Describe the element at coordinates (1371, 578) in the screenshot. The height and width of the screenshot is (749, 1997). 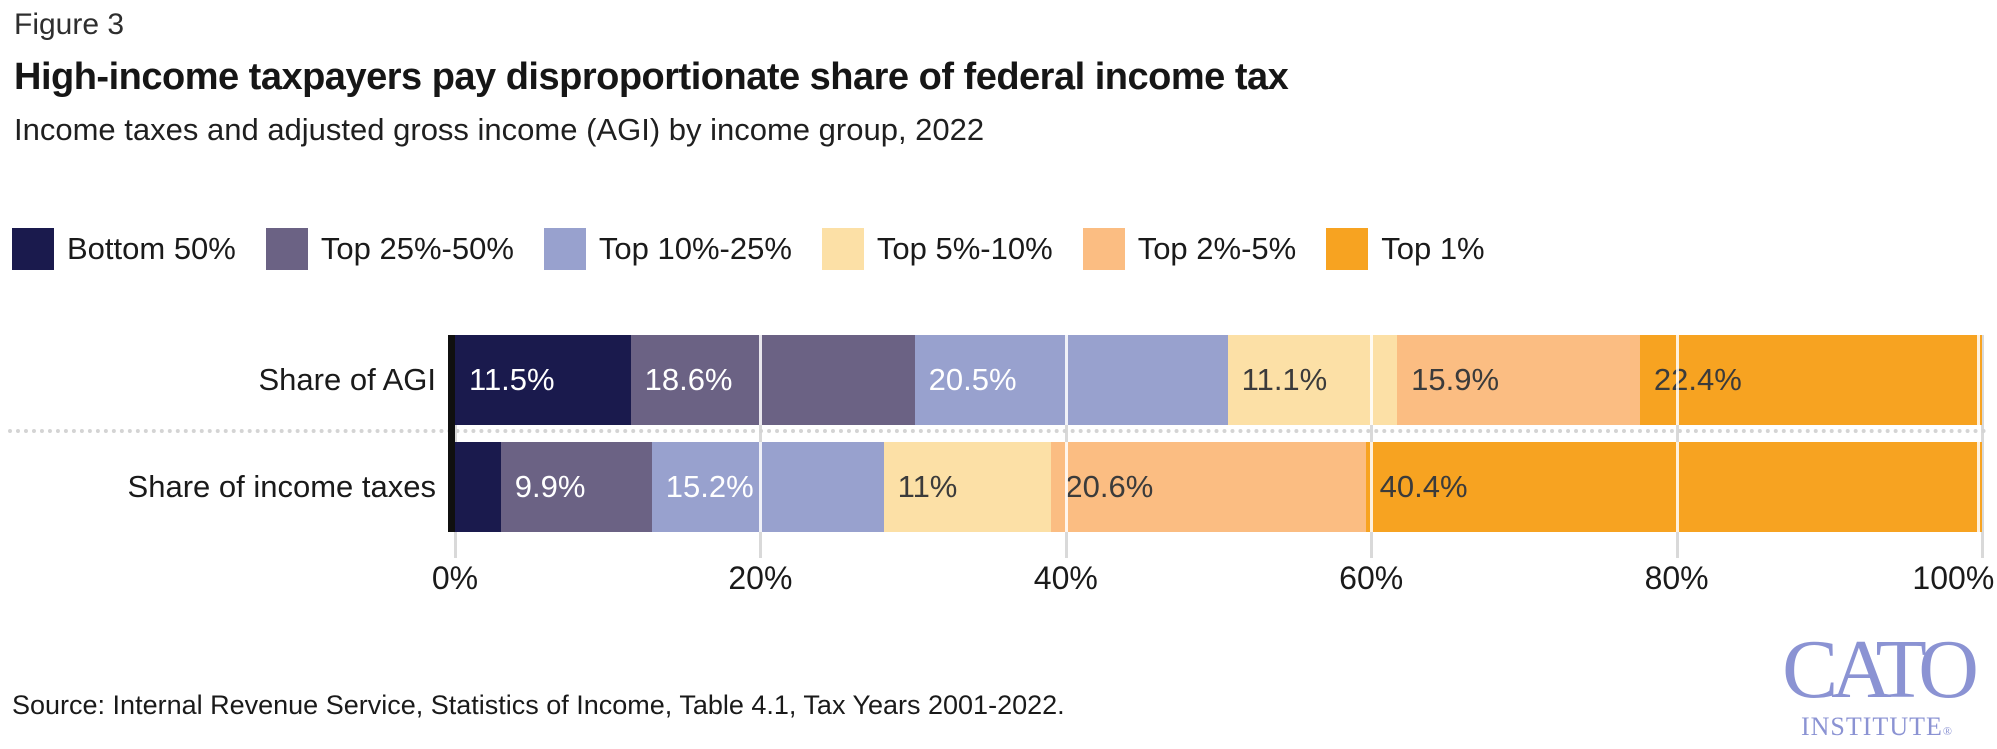
I see `x-tick-60: 60%` at that location.